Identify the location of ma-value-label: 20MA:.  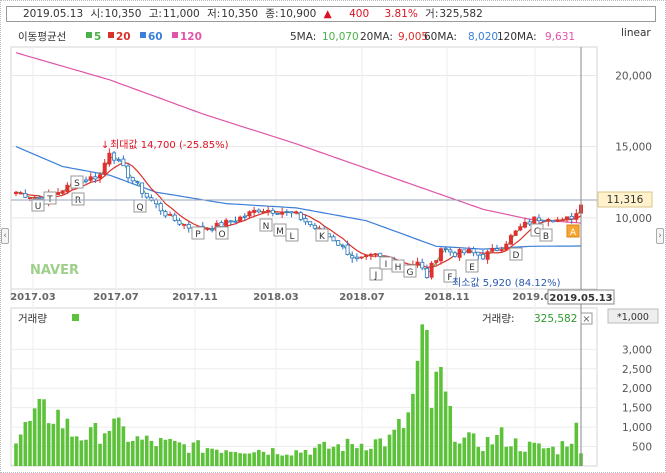
(376, 37).